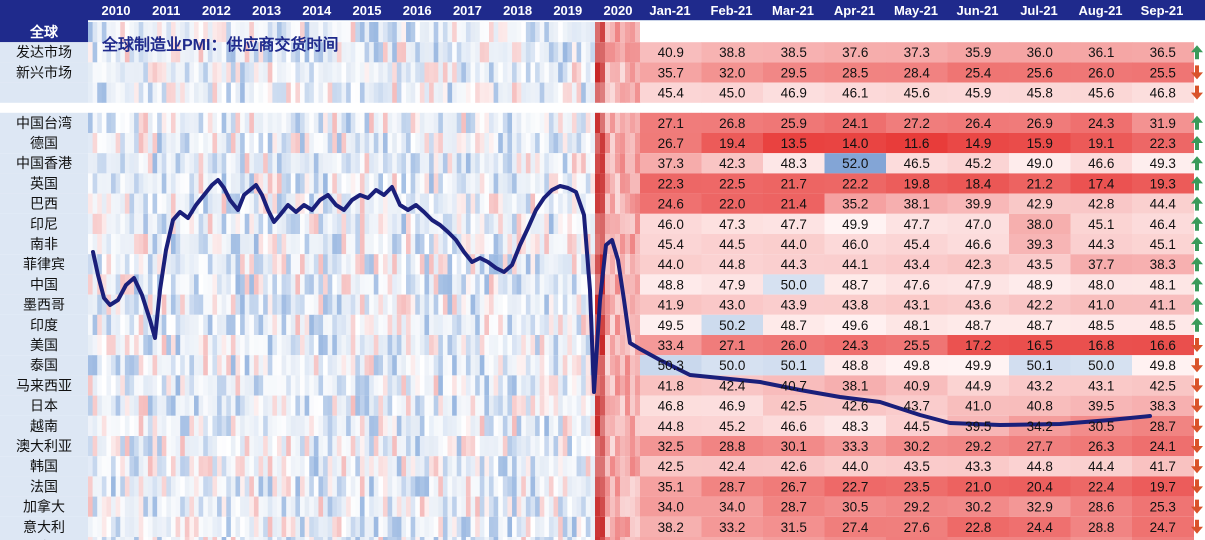 The width and height of the screenshot is (1205, 540). I want to click on cell-value: 35.7, so click(671, 72).